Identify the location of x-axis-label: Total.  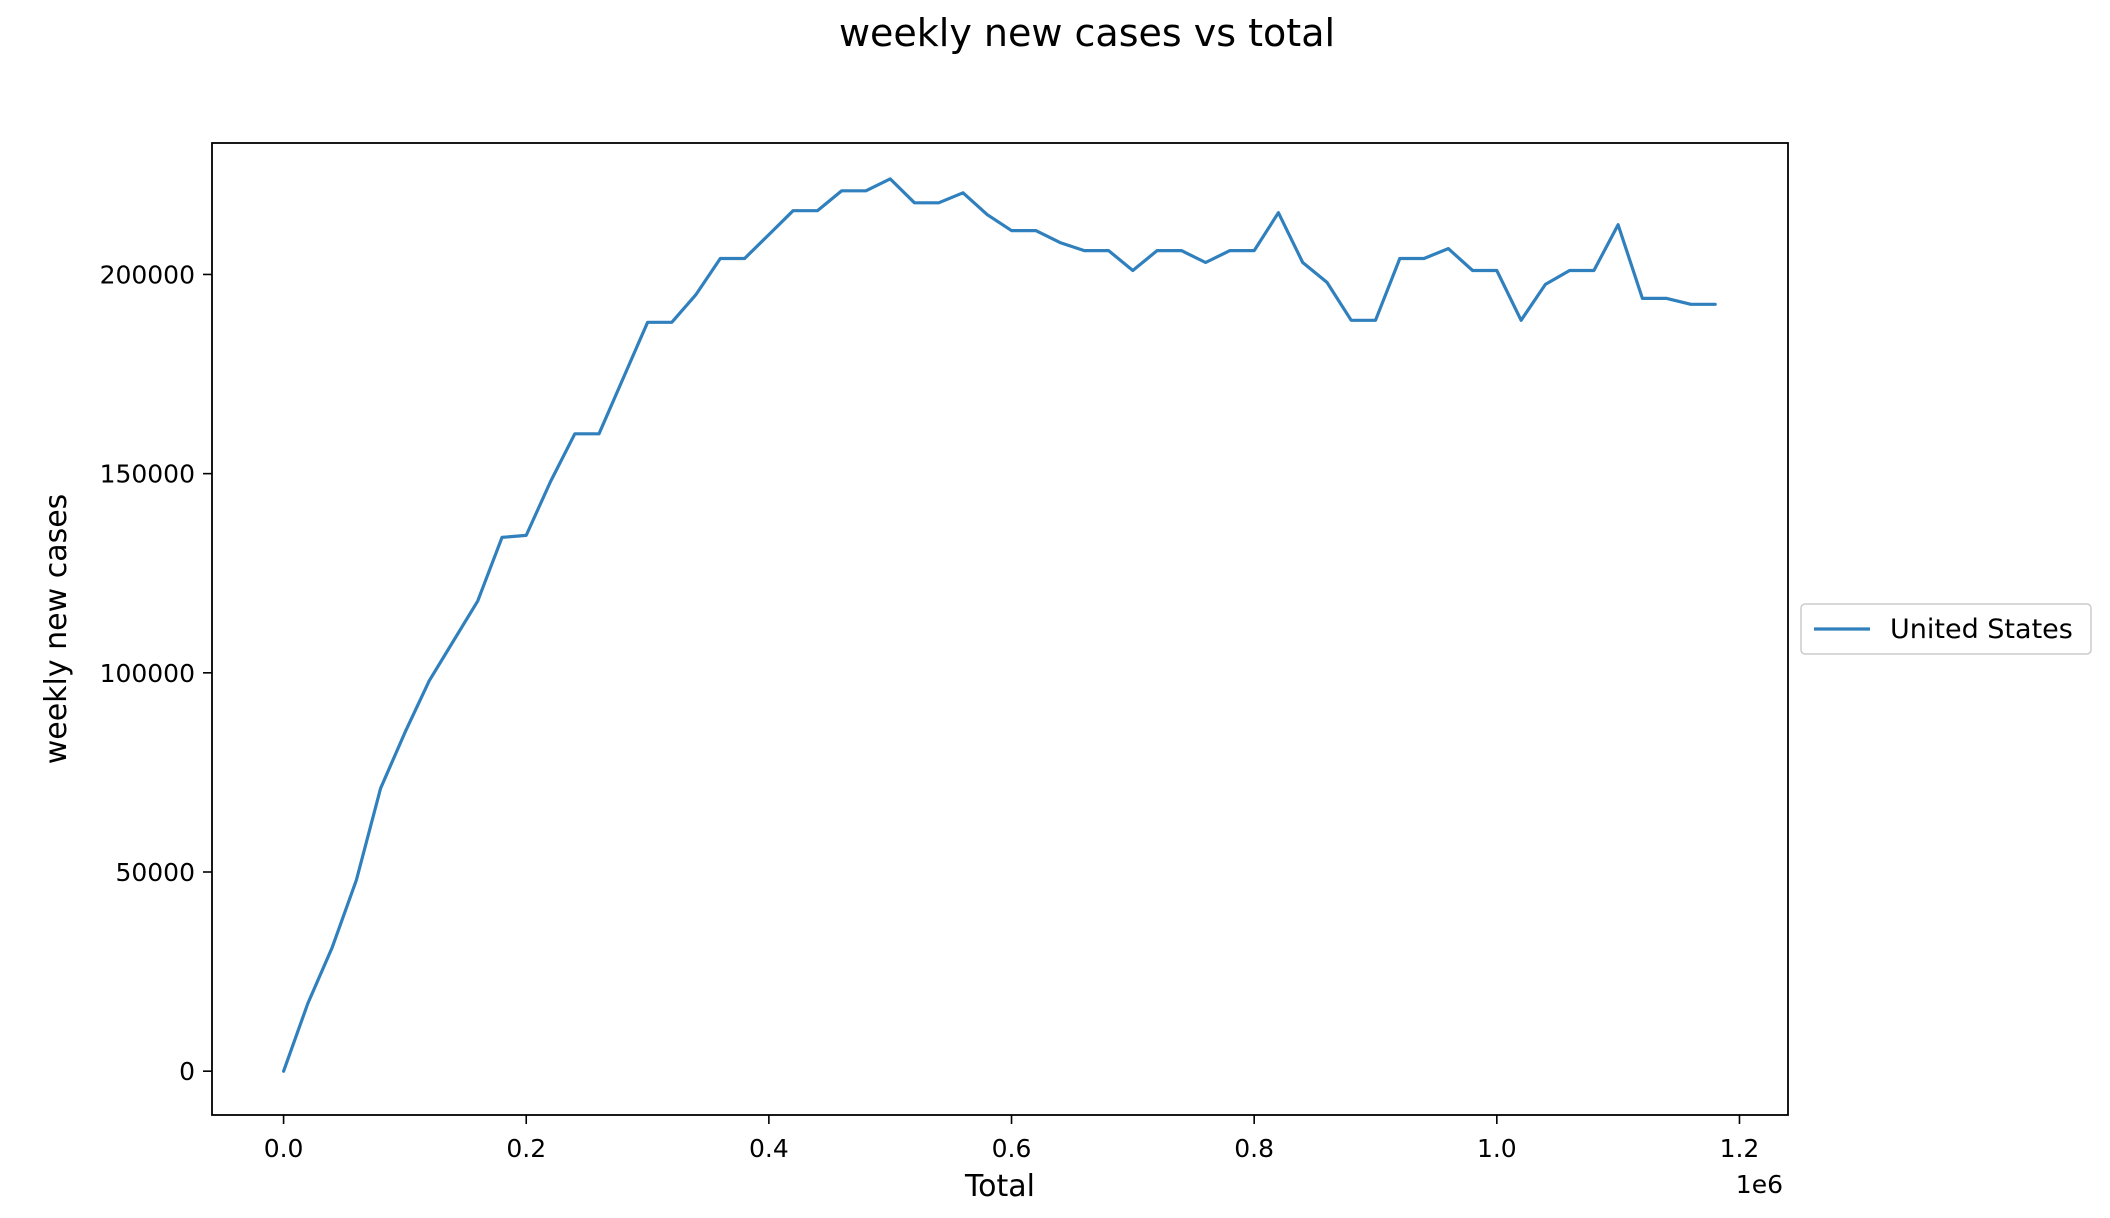
(999, 1186).